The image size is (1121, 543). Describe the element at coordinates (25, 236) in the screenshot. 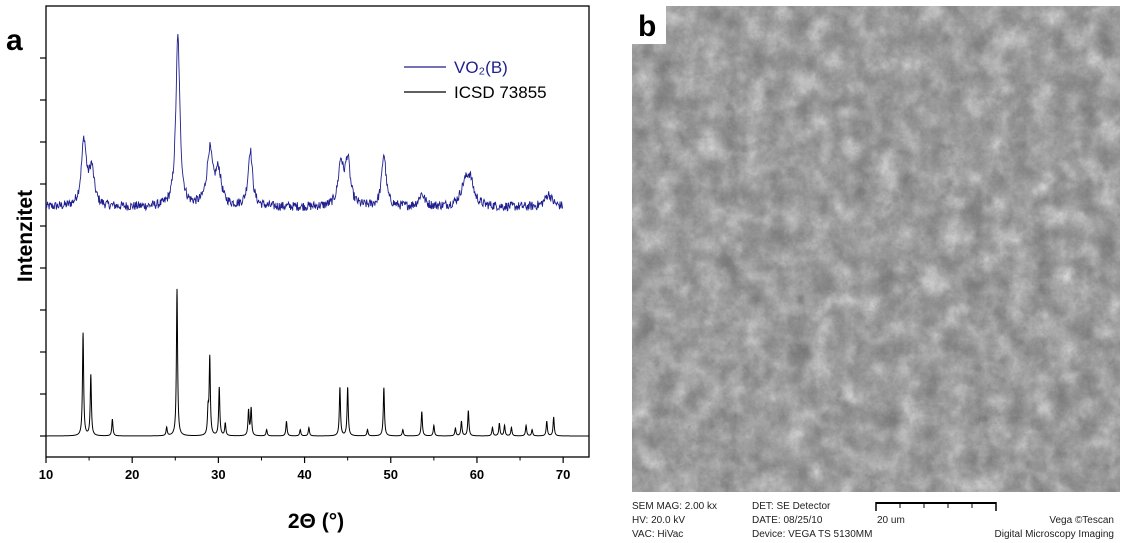

I see `y-axis-label: Intenzitet` at that location.